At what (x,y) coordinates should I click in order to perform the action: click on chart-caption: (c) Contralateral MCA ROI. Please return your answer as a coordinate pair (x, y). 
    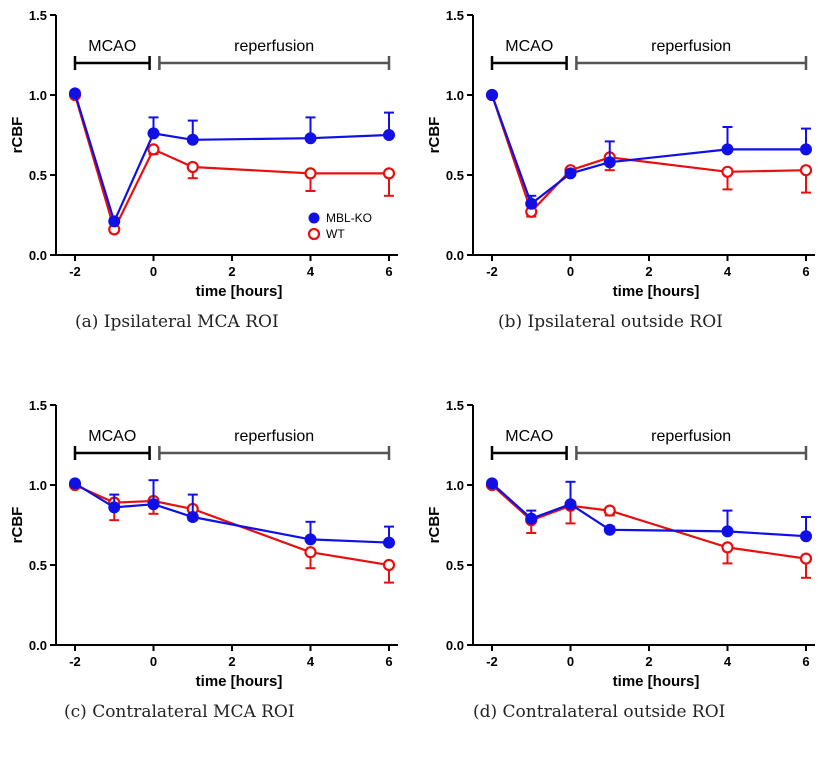
    Looking at the image, I should click on (179, 712).